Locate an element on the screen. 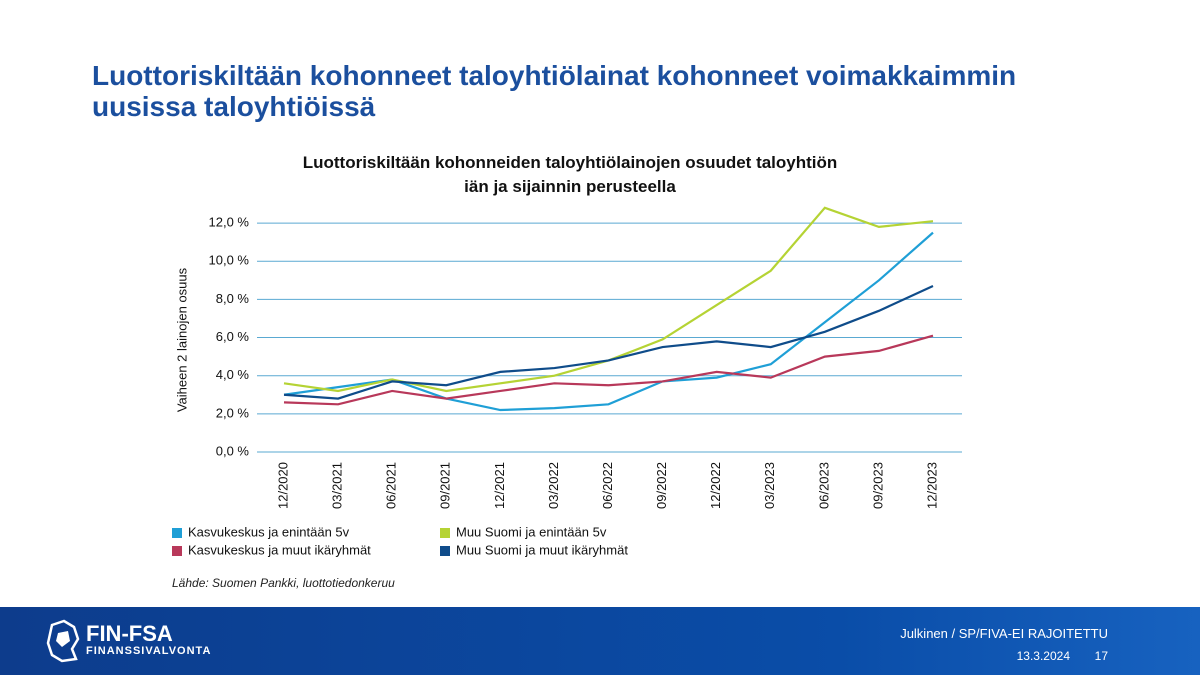 The width and height of the screenshot is (1200, 675). x-tick-label: 06/2021 is located at coordinates (391, 485).